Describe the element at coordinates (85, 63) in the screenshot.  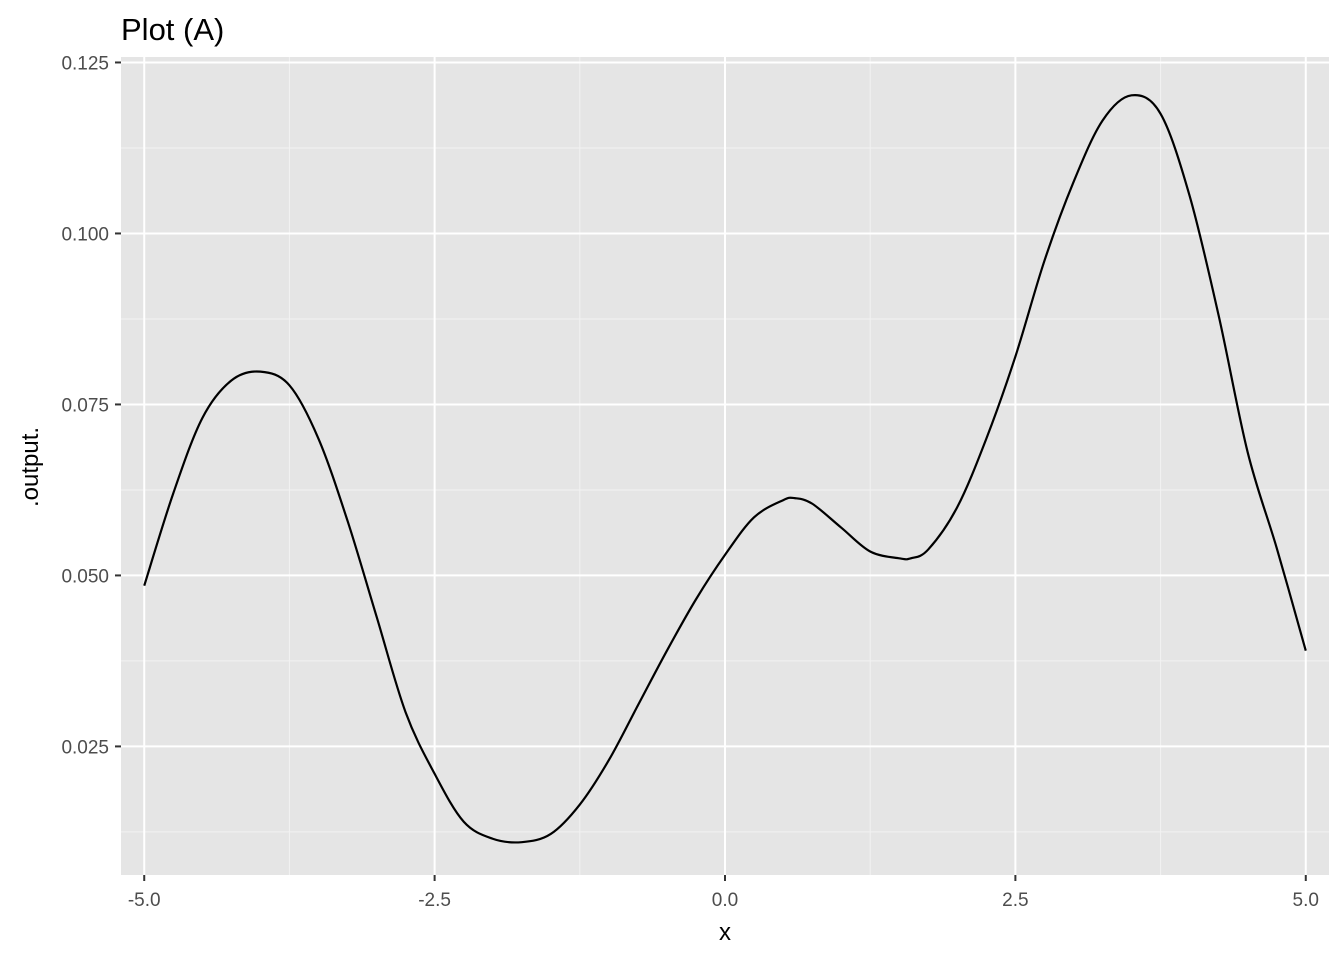
I see `y-tick-label: 0.125` at that location.